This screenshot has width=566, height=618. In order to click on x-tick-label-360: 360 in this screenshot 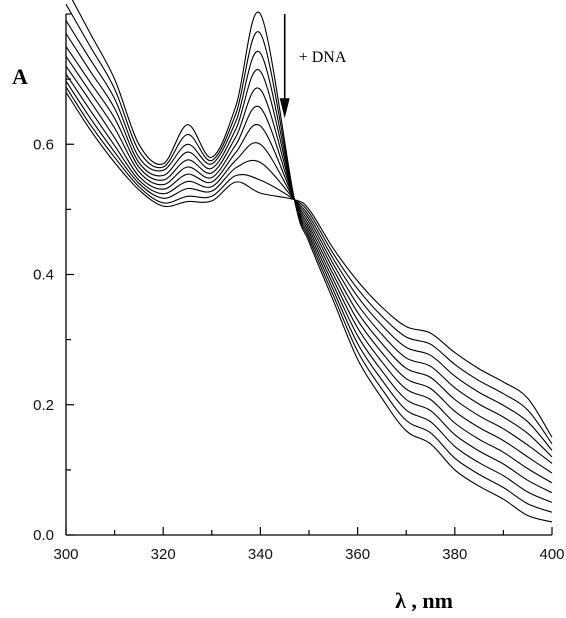, I will do `click(357, 554)`.